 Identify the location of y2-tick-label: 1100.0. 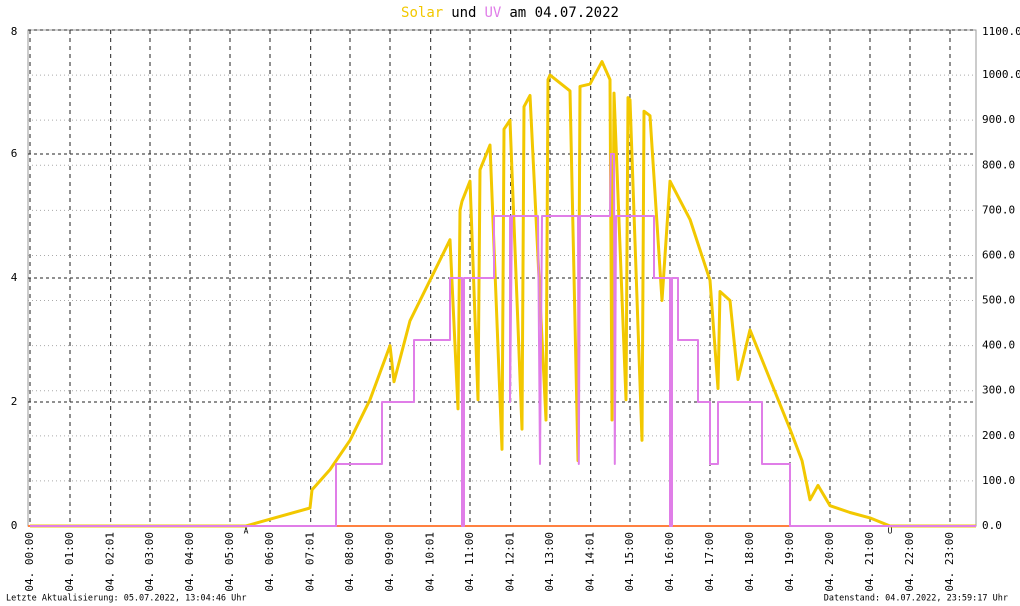
(1001, 31).